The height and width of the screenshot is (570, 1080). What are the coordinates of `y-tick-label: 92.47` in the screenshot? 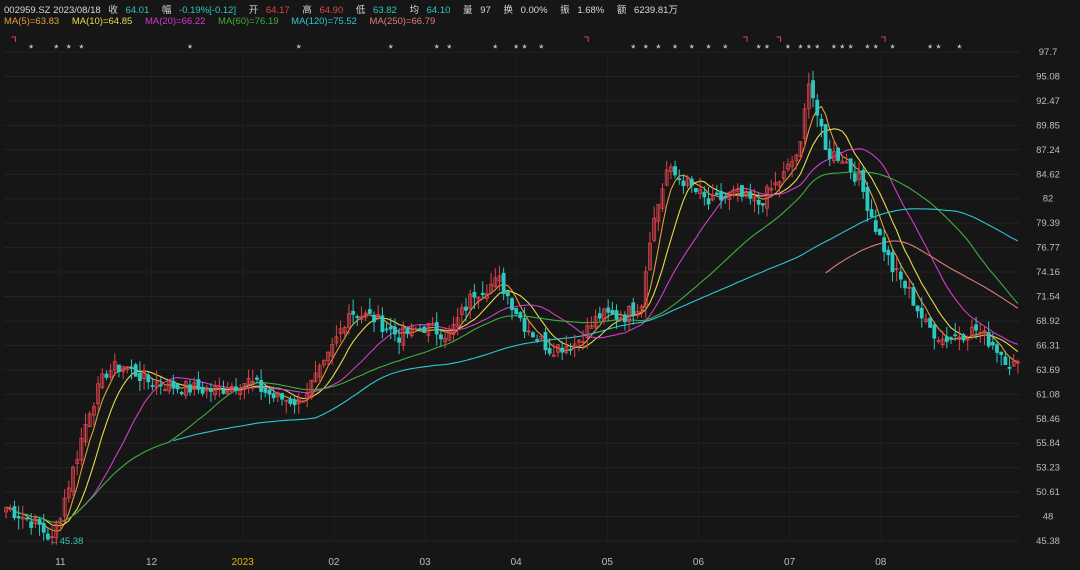 It's located at (1048, 101).